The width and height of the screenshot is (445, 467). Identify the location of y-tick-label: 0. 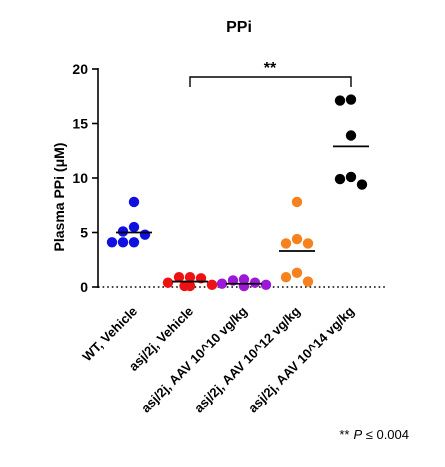
(84, 287).